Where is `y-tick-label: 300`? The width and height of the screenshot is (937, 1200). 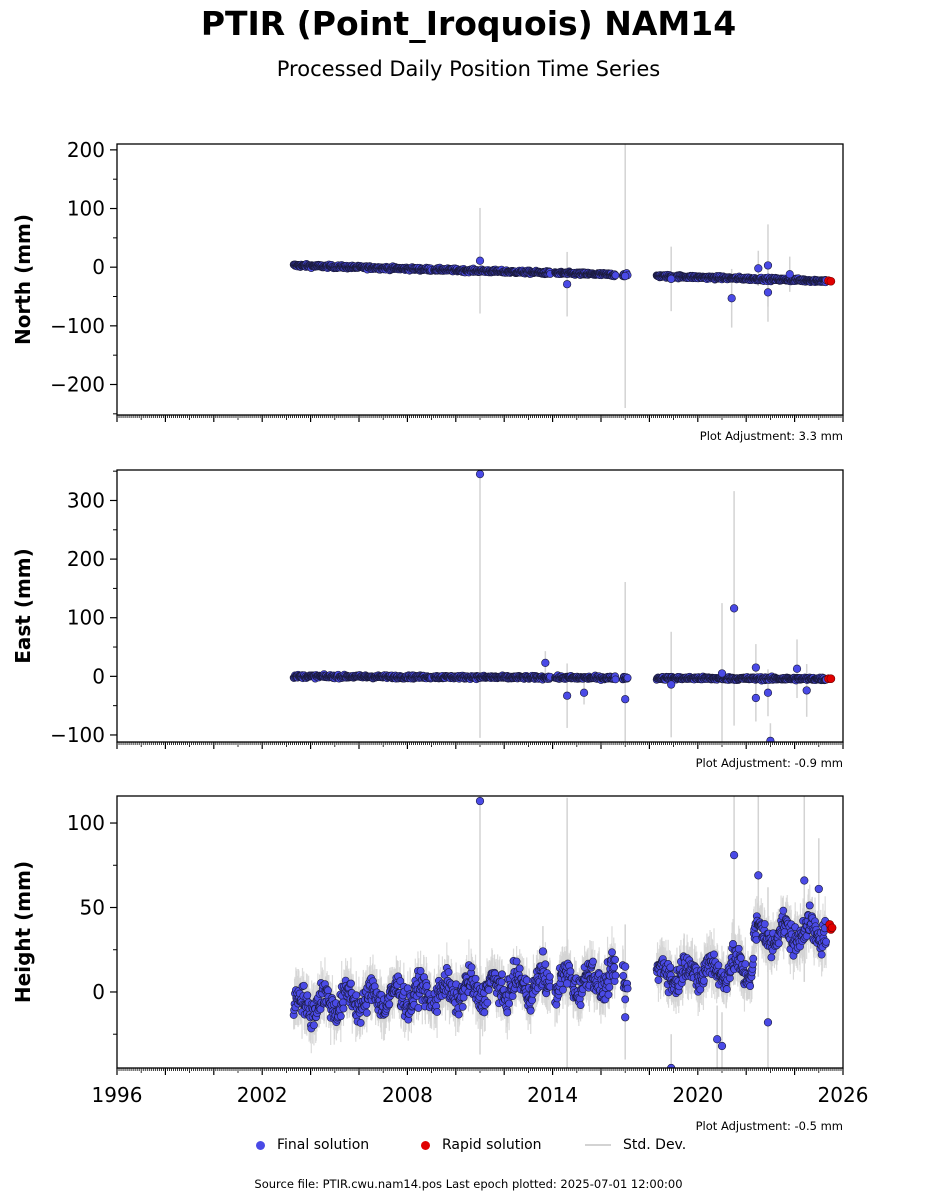
y-tick-label: 300 is located at coordinates (86, 500).